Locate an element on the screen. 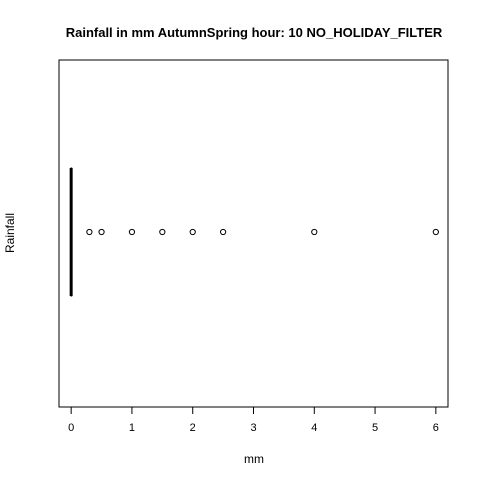 Image resolution: width=480 pixels, height=480 pixels. outlier-points is located at coordinates (262, 232).